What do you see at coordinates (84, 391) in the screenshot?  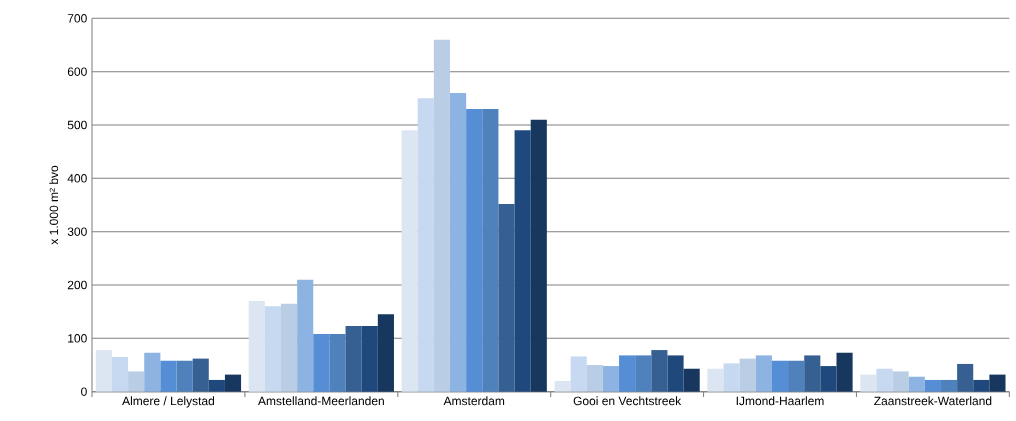 I see `y-tick-label: 0` at bounding box center [84, 391].